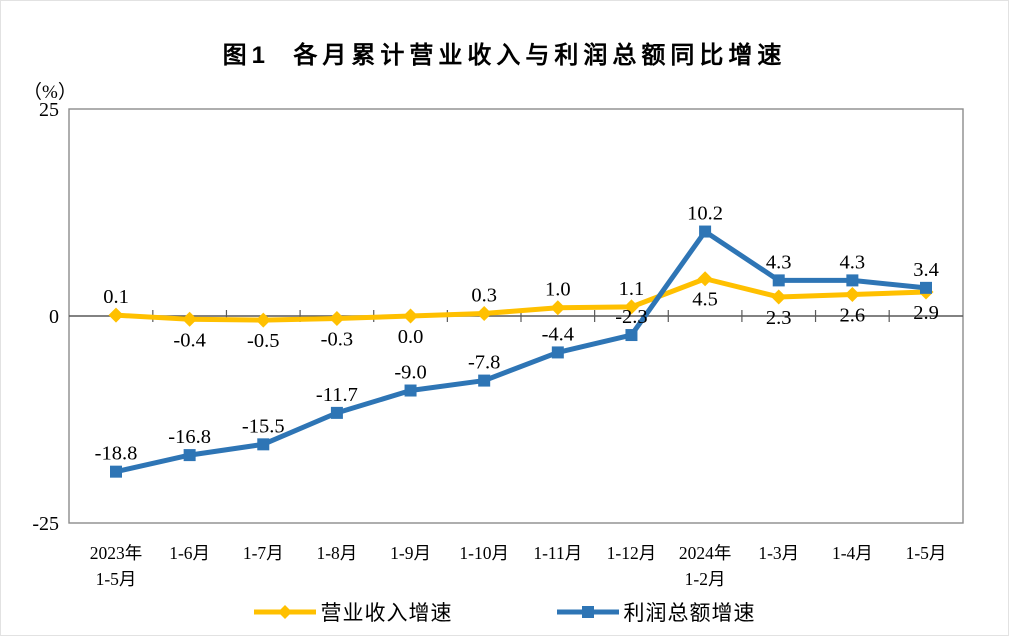  I want to click on legend-square-marker-icon, so click(587, 612).